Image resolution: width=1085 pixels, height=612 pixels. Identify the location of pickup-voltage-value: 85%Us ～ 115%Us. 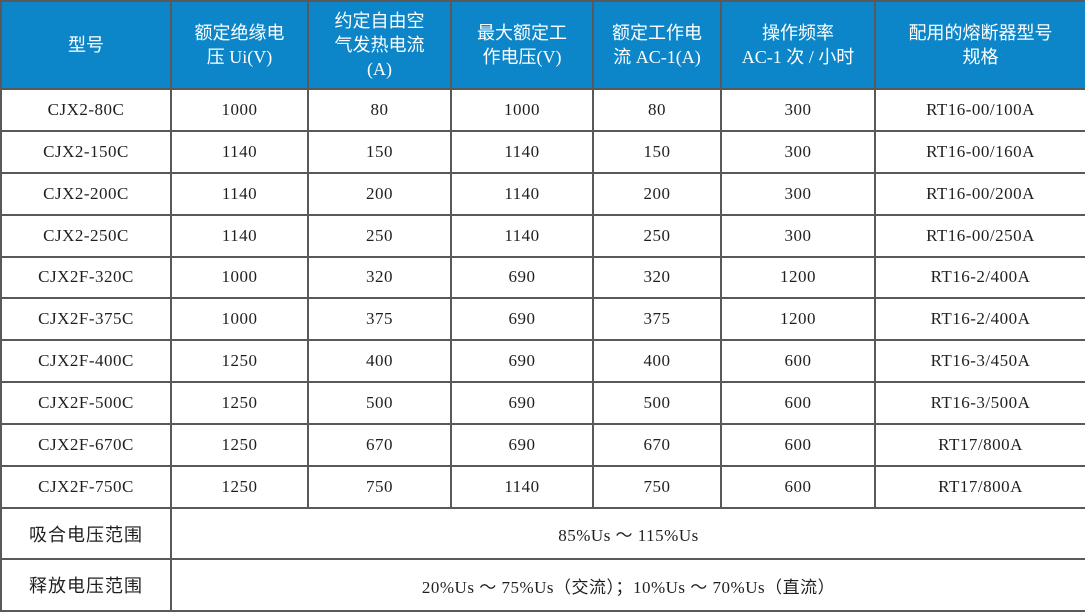
(627, 533).